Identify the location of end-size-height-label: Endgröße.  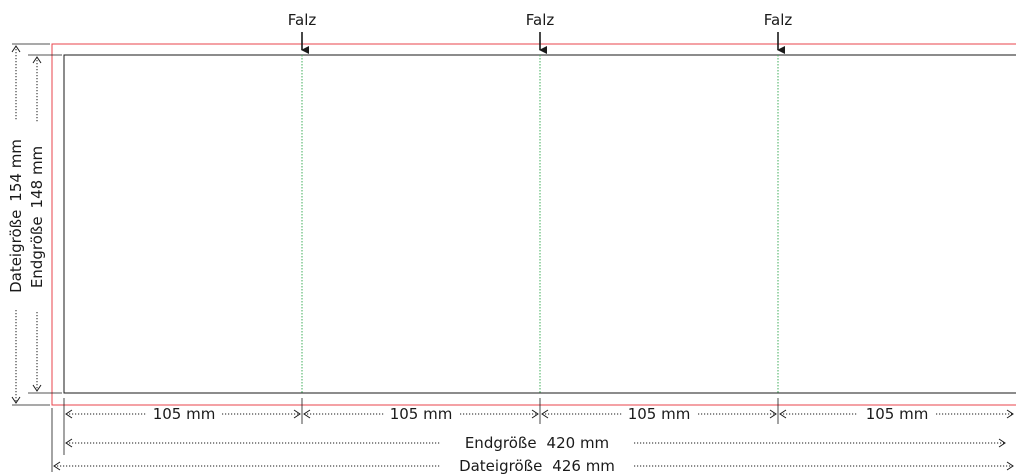
(37, 252).